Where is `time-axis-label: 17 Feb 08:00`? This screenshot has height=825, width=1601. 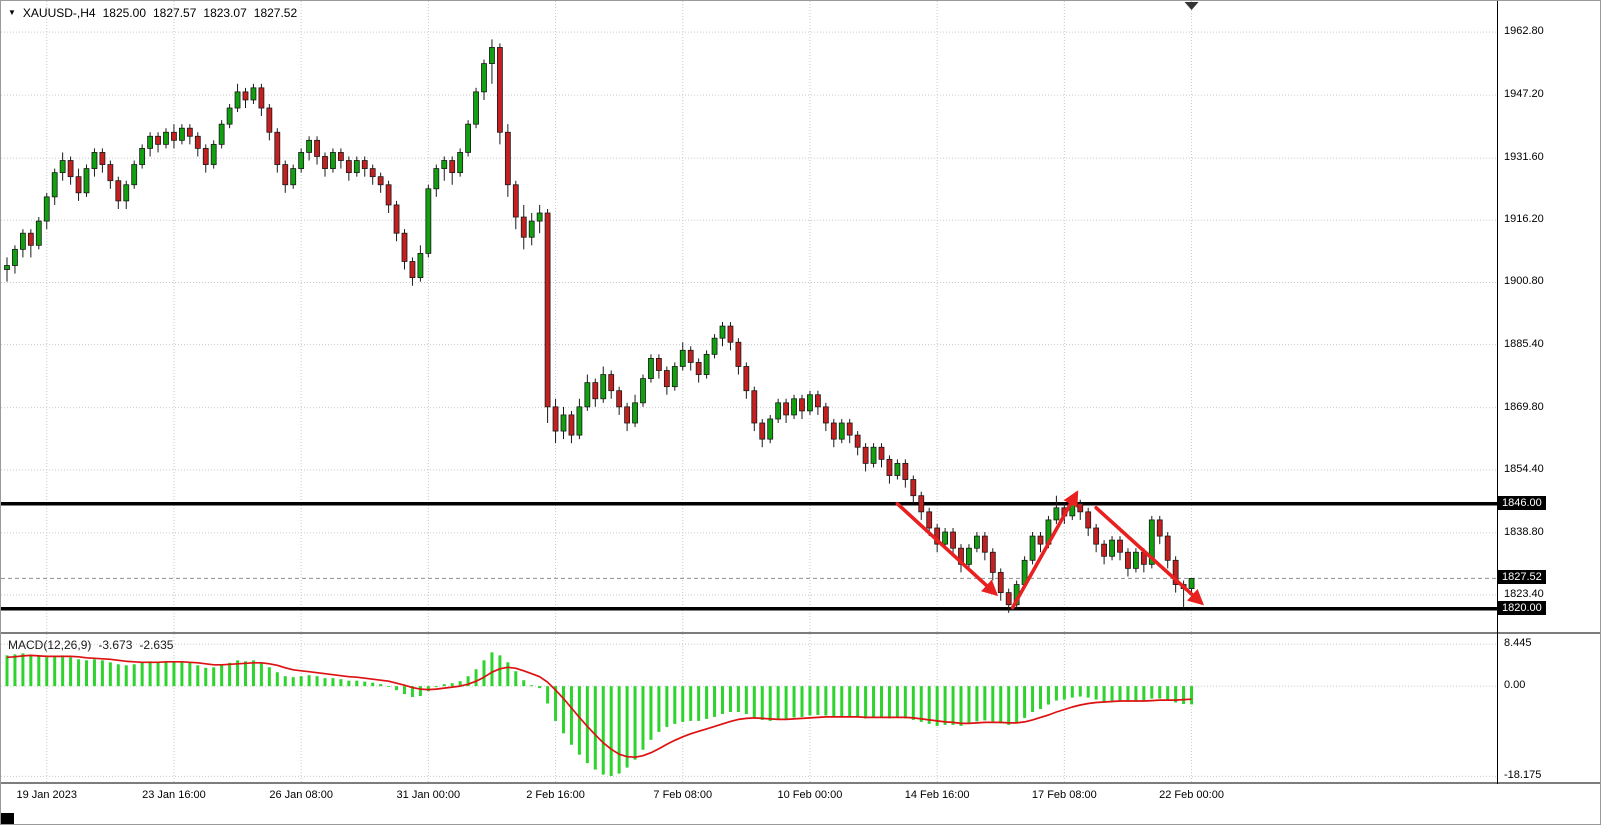
time-axis-label: 17 Feb 08:00 is located at coordinates (1064, 795).